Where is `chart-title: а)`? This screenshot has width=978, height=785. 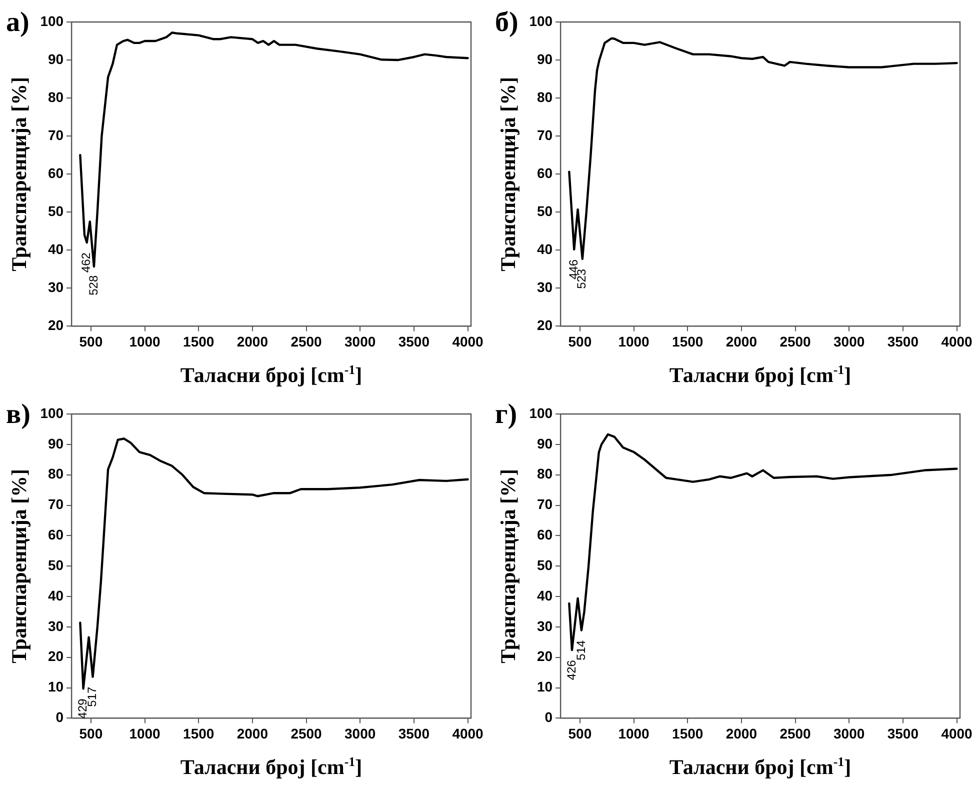
chart-title: а) is located at coordinates (18, 22).